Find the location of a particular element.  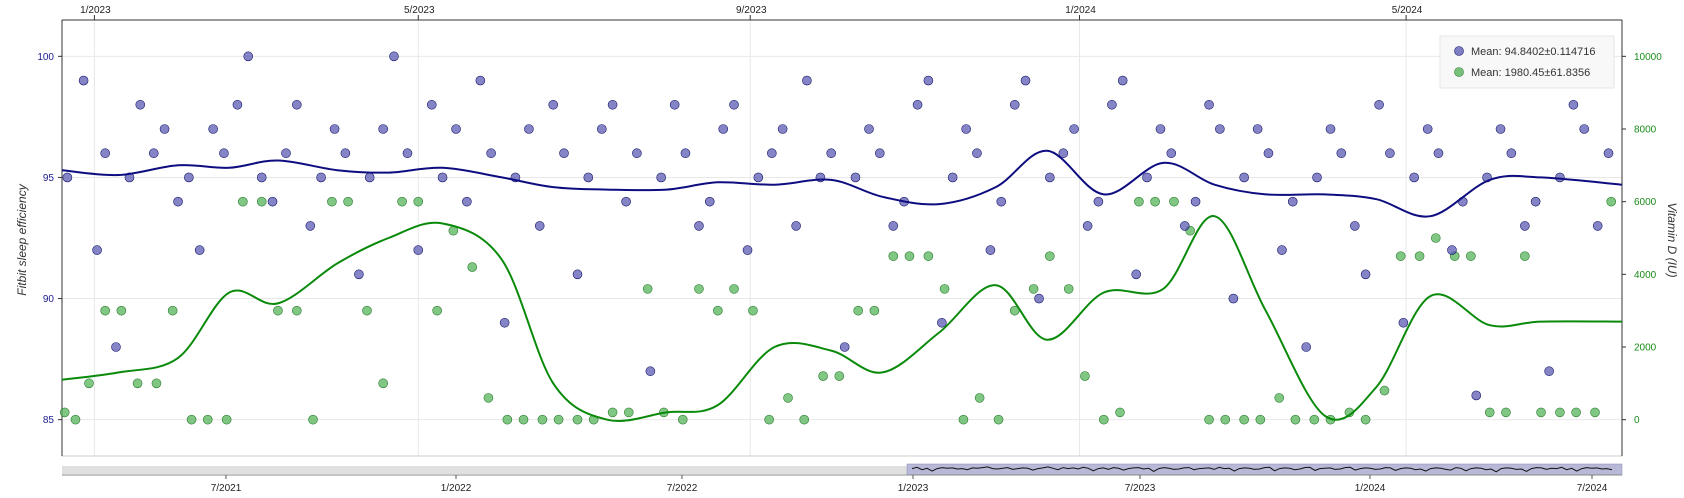

y-left-tick-label: 95 is located at coordinates (49, 178).